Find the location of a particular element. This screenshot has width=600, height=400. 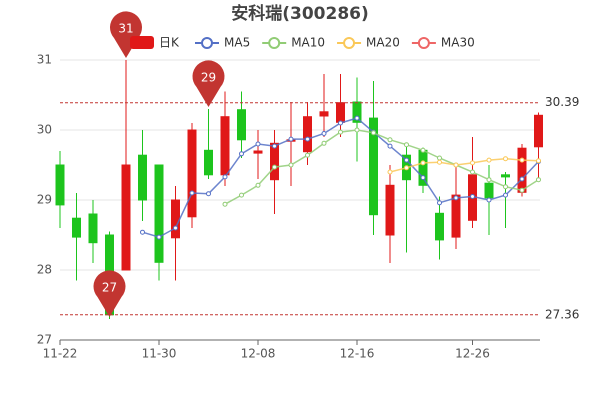

y-tick-label: 30 is located at coordinates (44, 130).